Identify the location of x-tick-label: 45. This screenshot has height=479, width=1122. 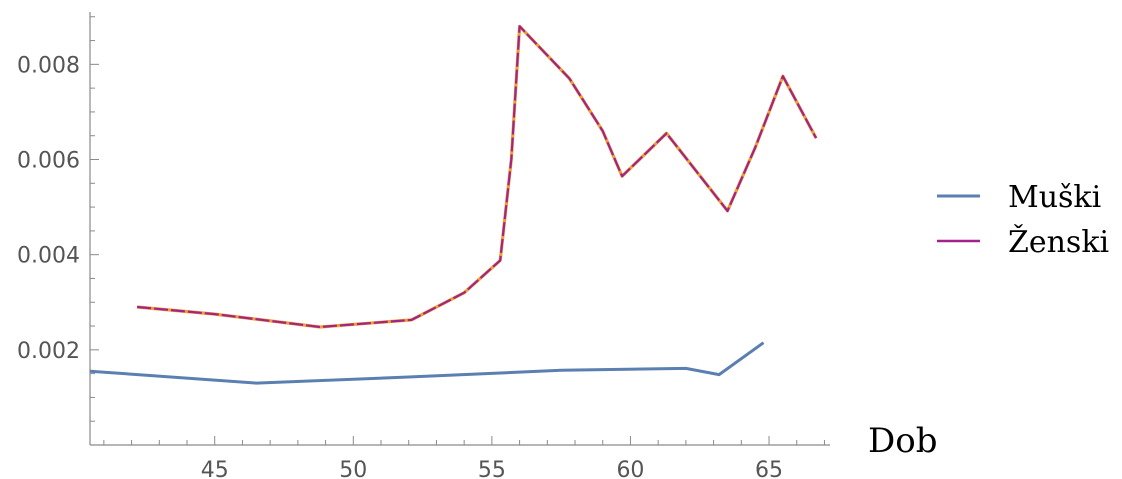
(215, 468).